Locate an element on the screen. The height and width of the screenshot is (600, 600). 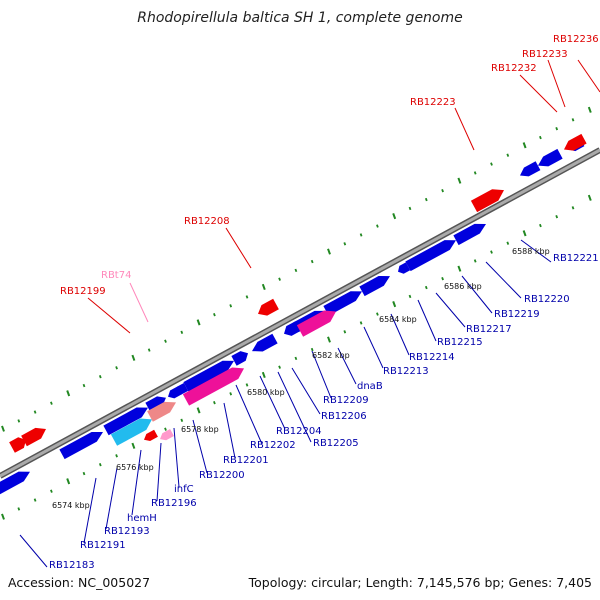
scale-label: 6578 kbp is located at coordinates (200, 429).